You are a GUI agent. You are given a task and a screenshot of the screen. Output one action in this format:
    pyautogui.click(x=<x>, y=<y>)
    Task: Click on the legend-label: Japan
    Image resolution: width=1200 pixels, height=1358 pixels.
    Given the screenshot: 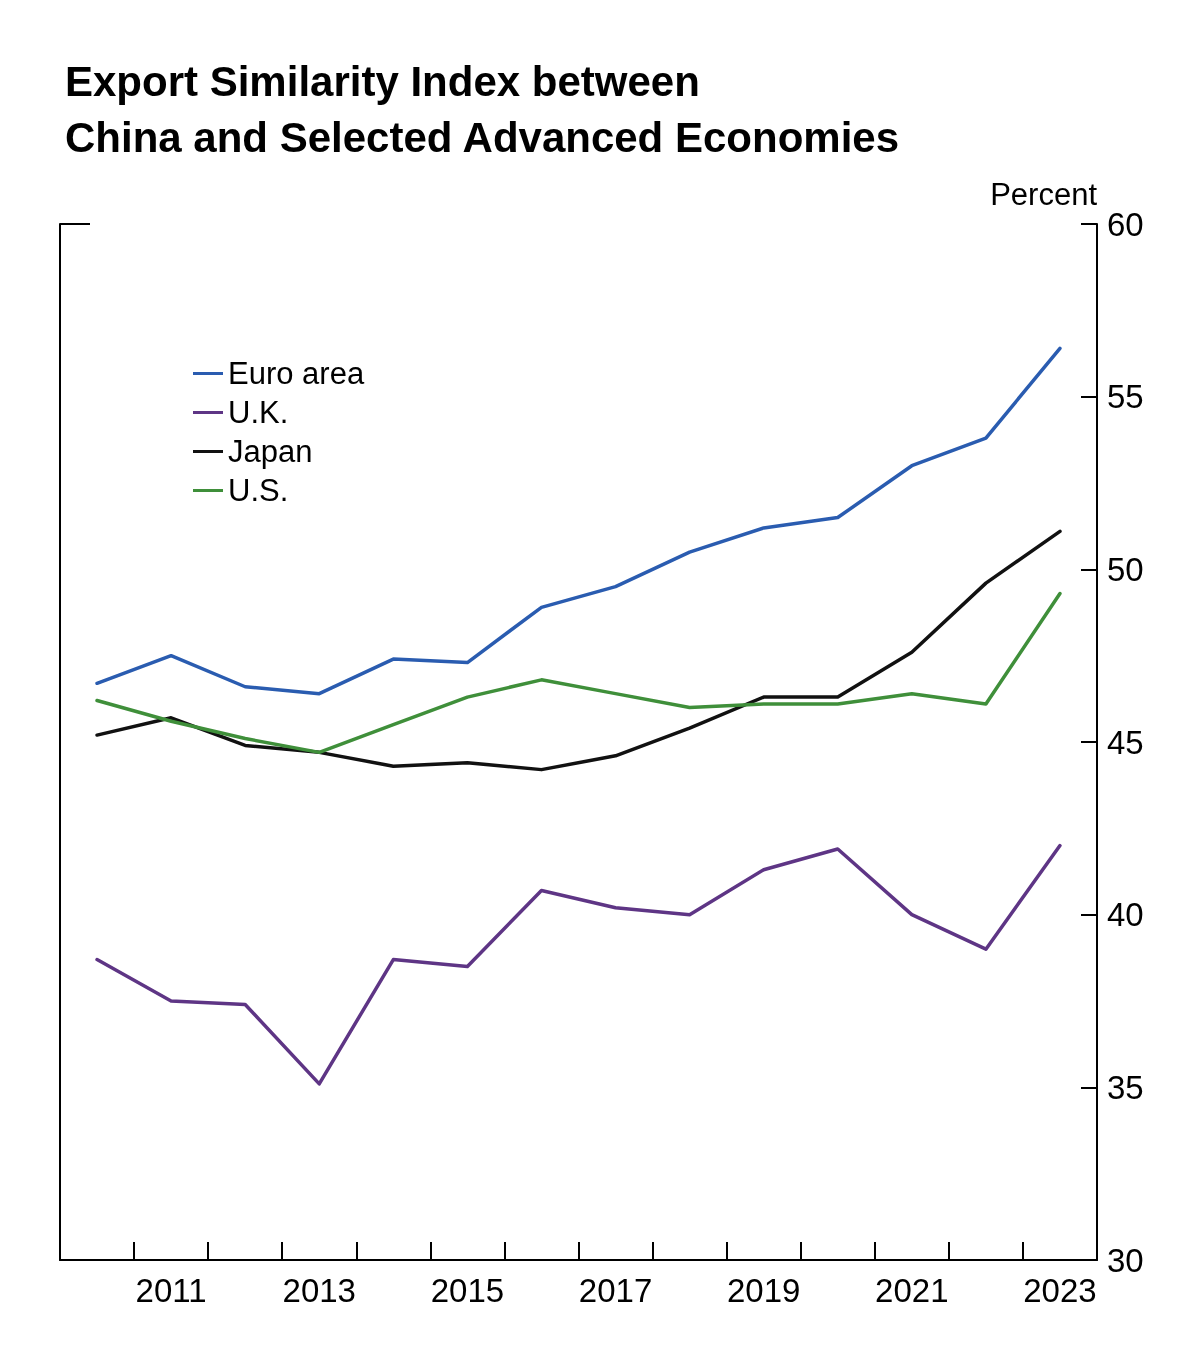 What is the action you would take?
    pyautogui.click(x=270, y=451)
    